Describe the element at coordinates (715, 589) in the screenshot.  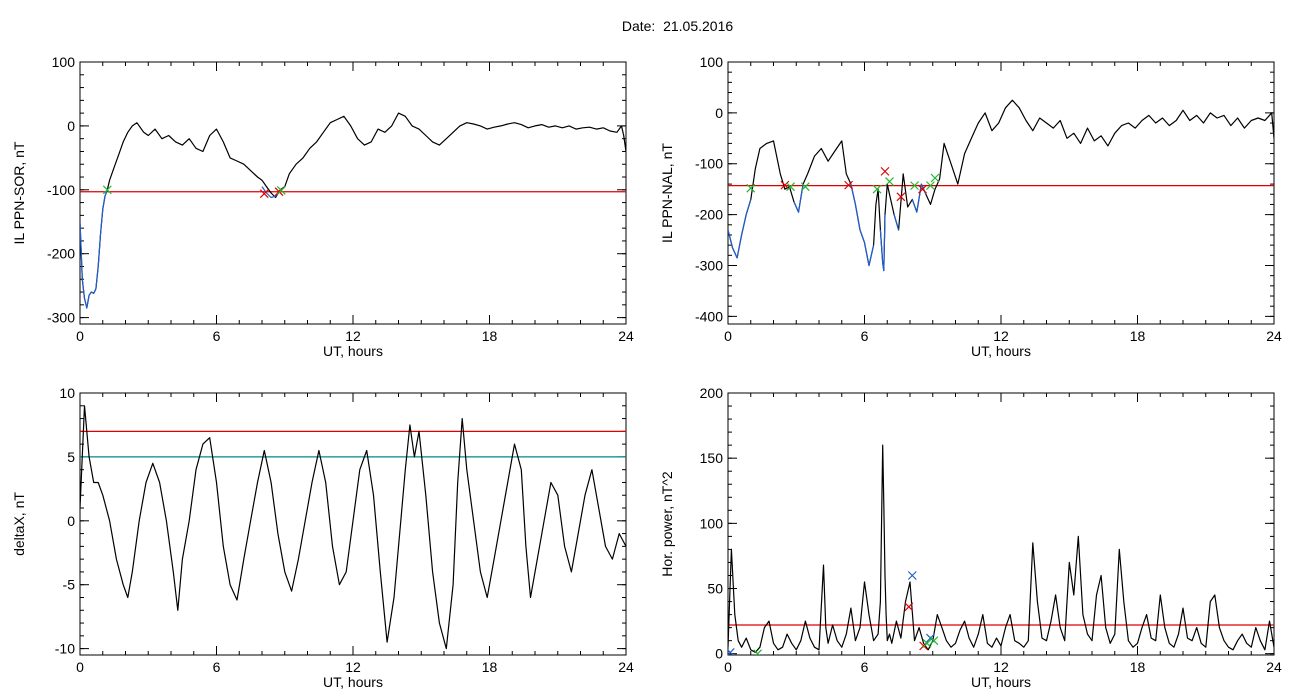
I see `y-tick-label: 50` at that location.